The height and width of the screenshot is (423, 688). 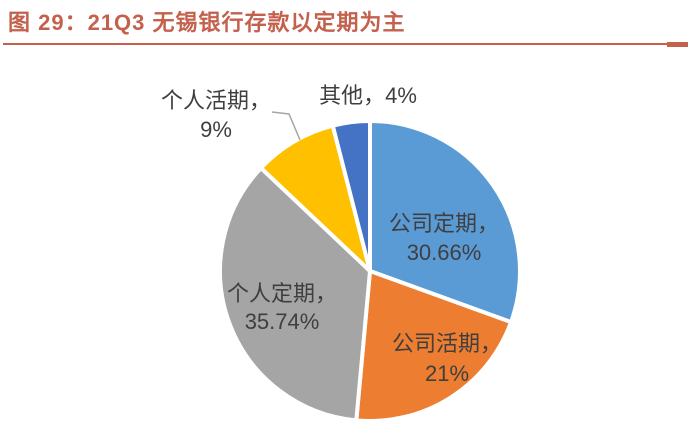 I want to click on pie-label-company-time-deposit: 公司定期， 30.66%, so click(x=444, y=238).